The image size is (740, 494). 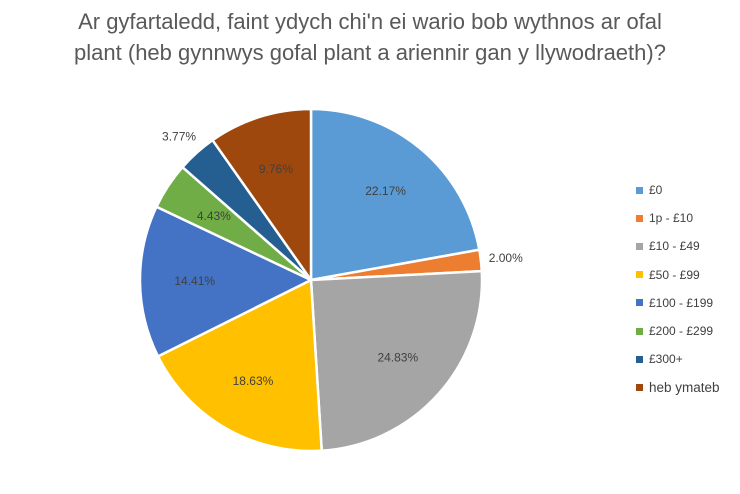 I want to click on legend-label: £200 - £299, so click(x=681, y=331).